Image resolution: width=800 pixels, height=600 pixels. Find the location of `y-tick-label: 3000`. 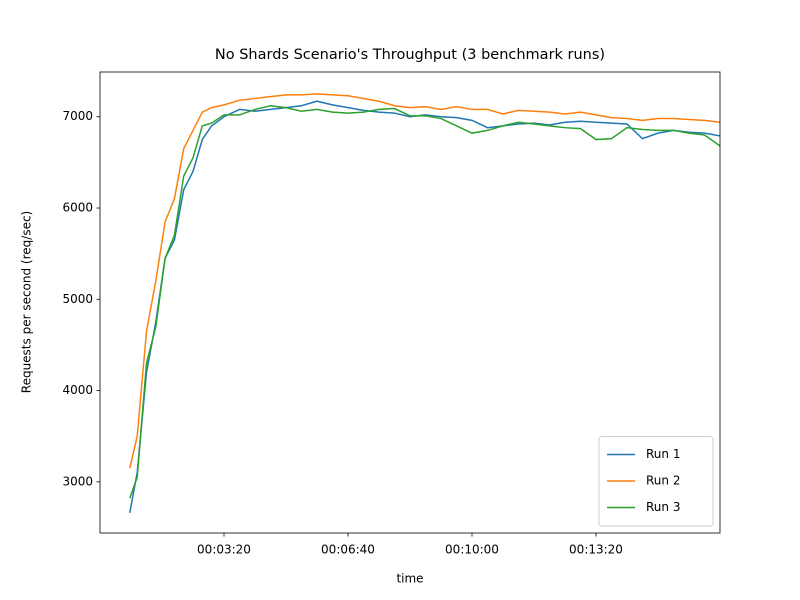

y-tick-label: 3000 is located at coordinates (77, 481).